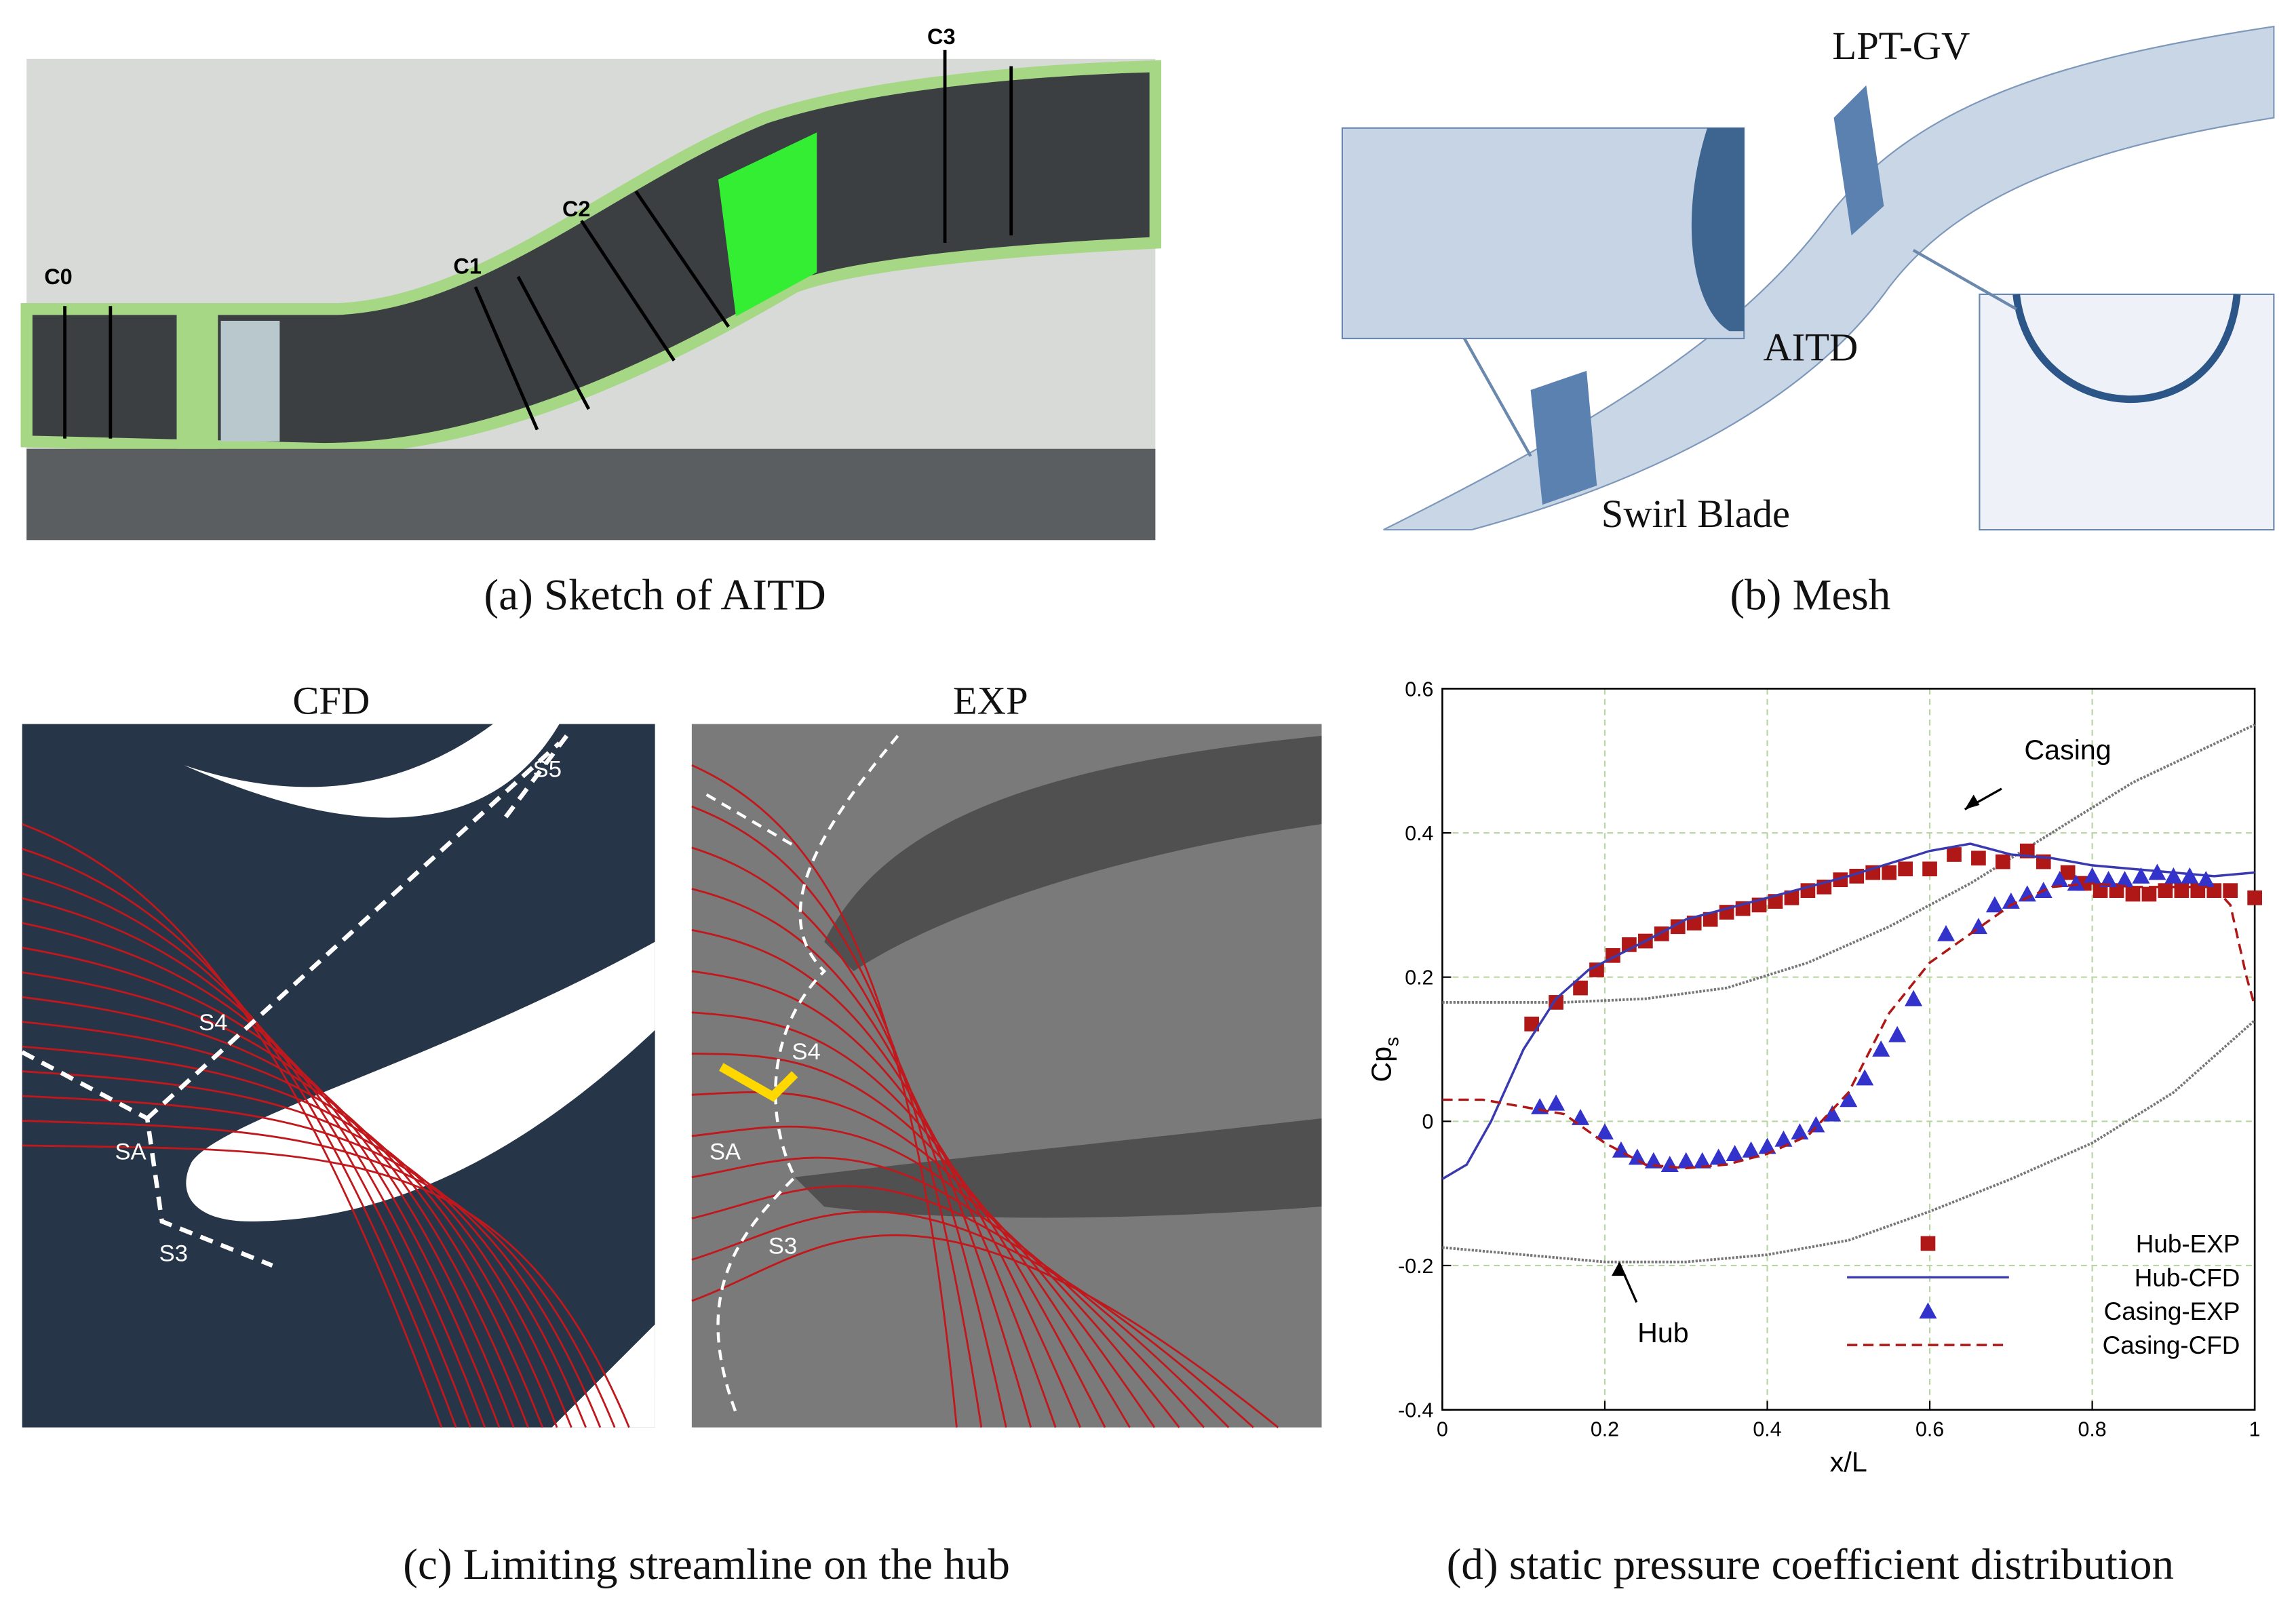 The image size is (2296, 1604). What do you see at coordinates (1605, 1430) in the screenshot?
I see `x-tick-label: 0.2` at bounding box center [1605, 1430].